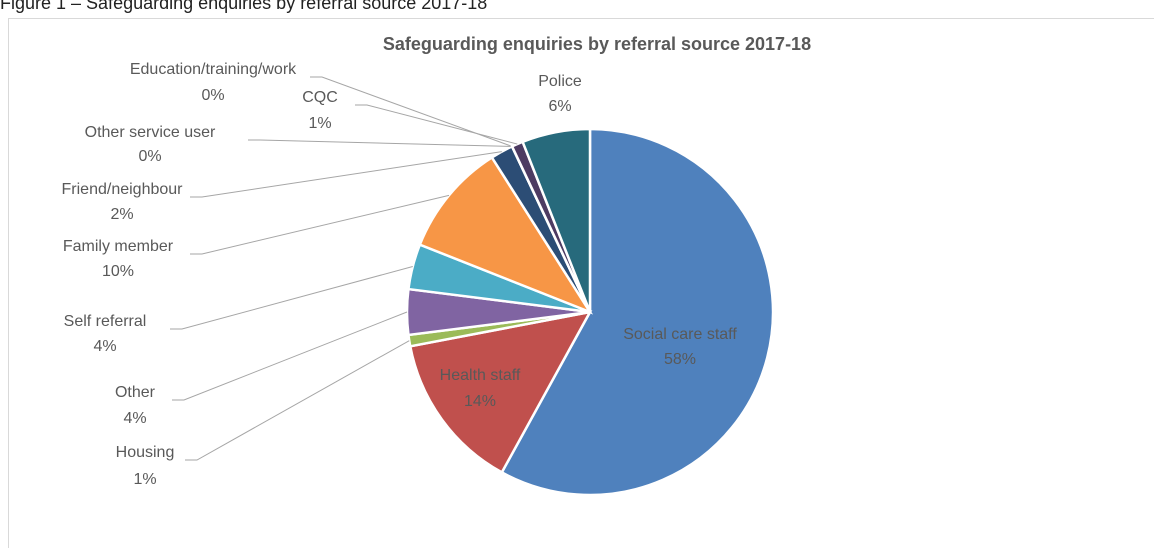 The width and height of the screenshot is (1154, 553). Describe the element at coordinates (320, 97) in the screenshot. I see `slice-label: CQC` at that location.